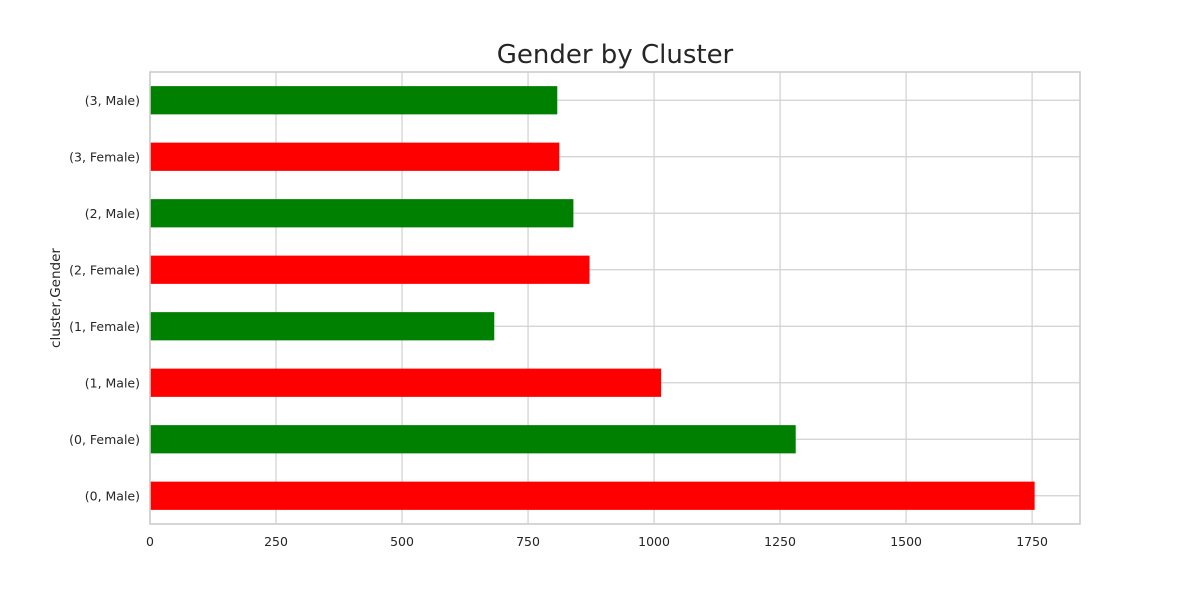 Image resolution: width=1200 pixels, height=600 pixels. Describe the element at coordinates (104, 439) in the screenshot. I see `y-tick-label: (0, Female)` at that location.